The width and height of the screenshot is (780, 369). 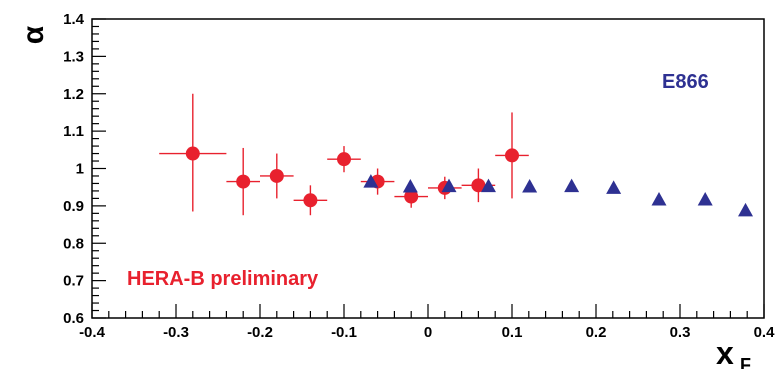 I want to click on annotation-e866: E866, so click(x=685, y=82).